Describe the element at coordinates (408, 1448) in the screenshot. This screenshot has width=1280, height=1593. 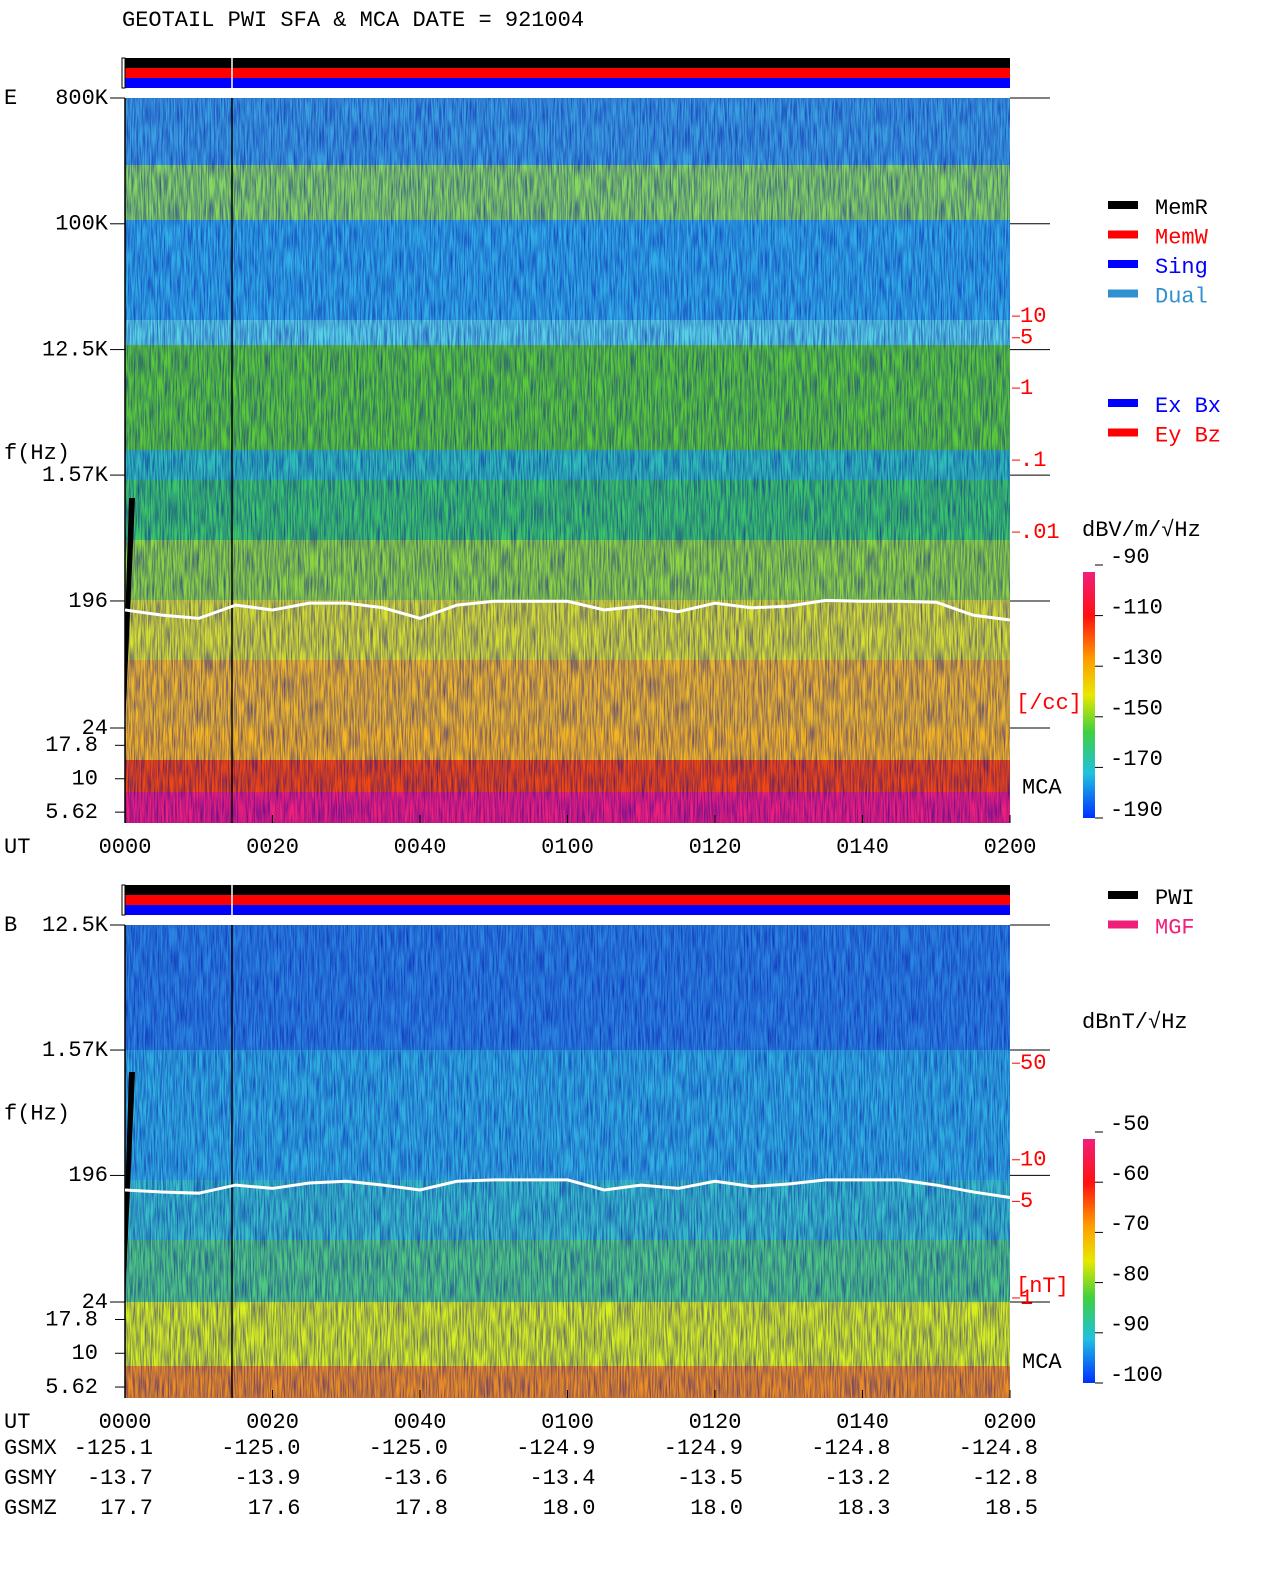
I see `orbit-value: -125.0` at that location.